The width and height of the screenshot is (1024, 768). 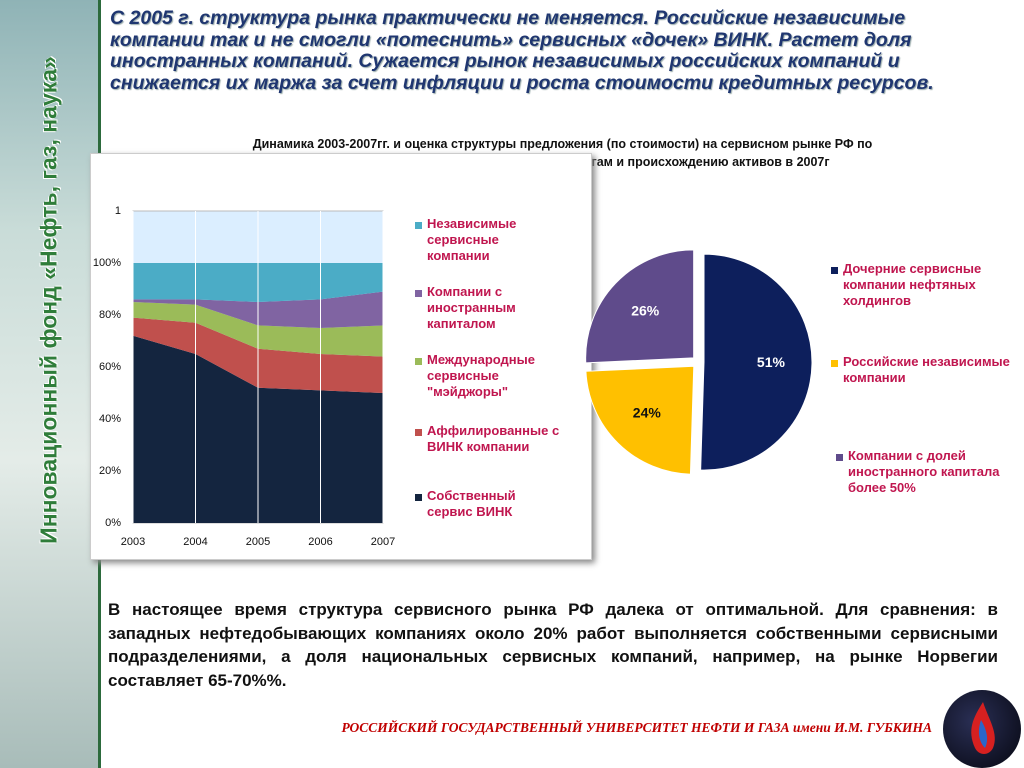 I want to click on legend-entry: Аффилированные с ВИНК компании, so click(x=503, y=439).